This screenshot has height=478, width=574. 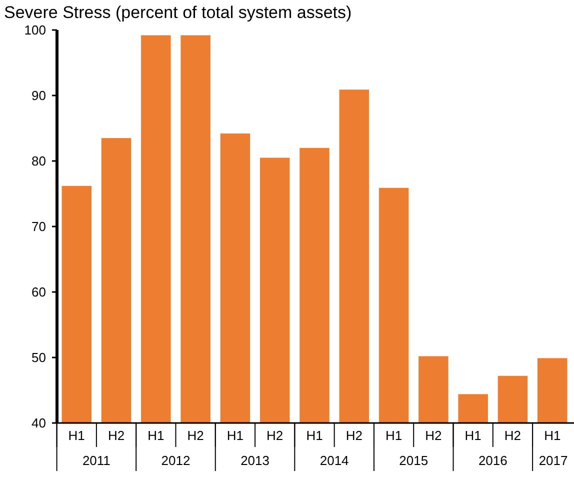 I want to click on y-tick-label: 100, so click(x=35, y=30).